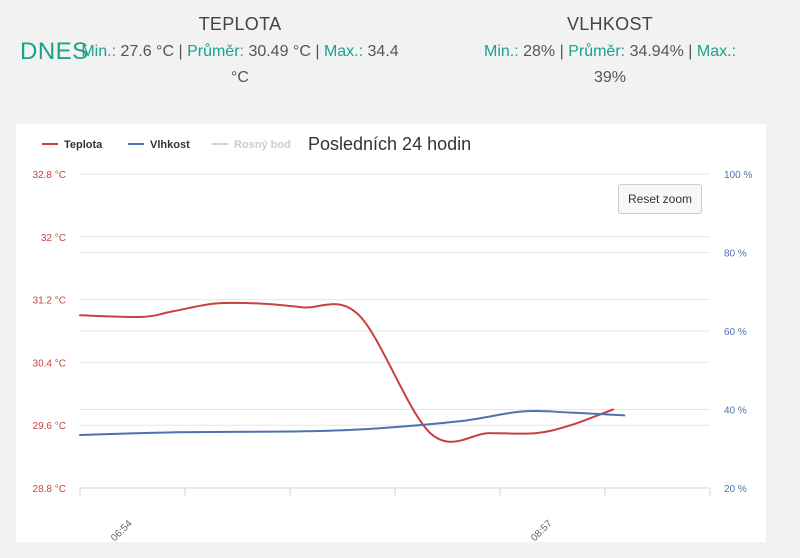  I want to click on legend-item-vlhkost: Vlhkost, so click(159, 145).